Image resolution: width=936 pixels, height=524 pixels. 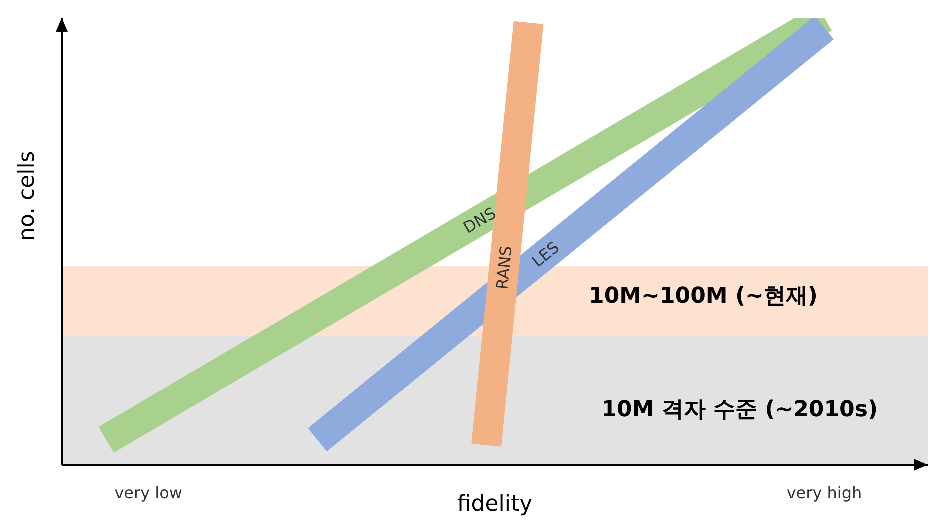 What do you see at coordinates (740, 409) in the screenshot?
I see `band-label: 10M 격자 수준 (~2010s)` at bounding box center [740, 409].